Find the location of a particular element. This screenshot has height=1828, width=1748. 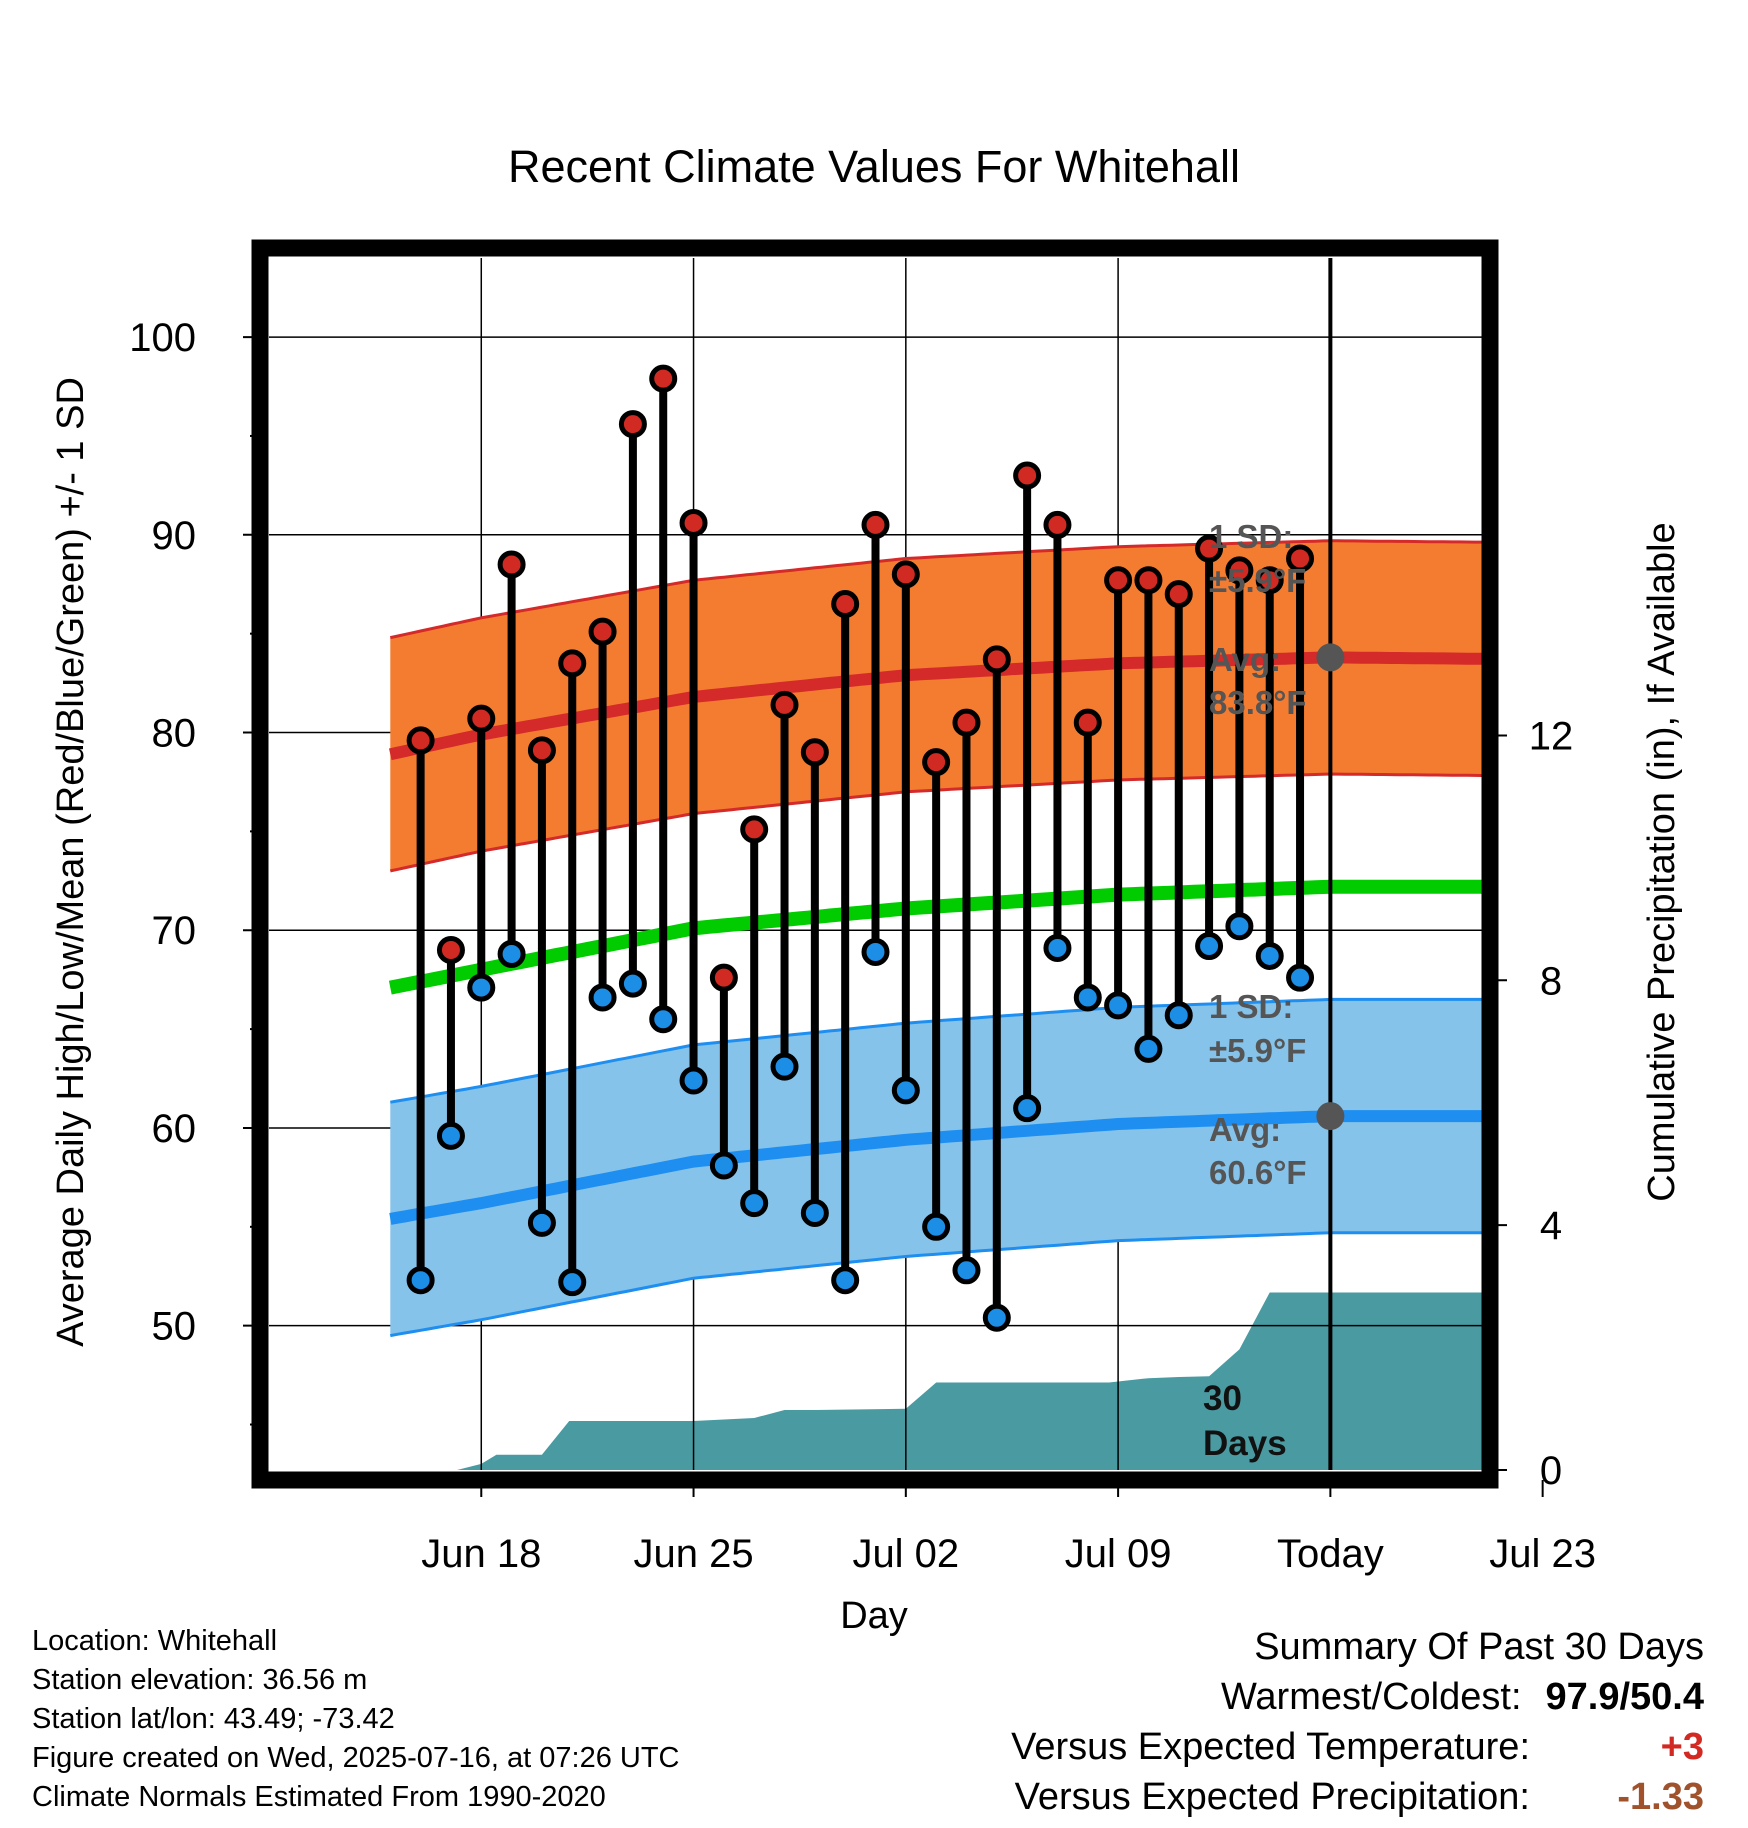

high-sd-value: ±5.9°F is located at coordinates (1257, 580).